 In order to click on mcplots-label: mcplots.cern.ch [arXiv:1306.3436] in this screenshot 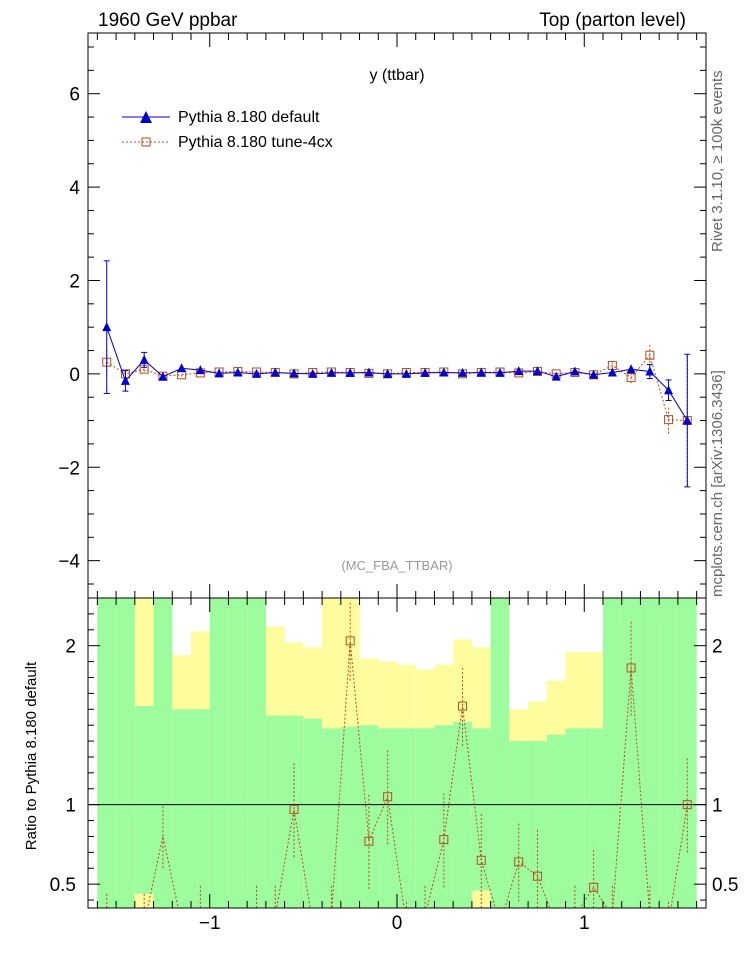, I will do `click(717, 483)`.